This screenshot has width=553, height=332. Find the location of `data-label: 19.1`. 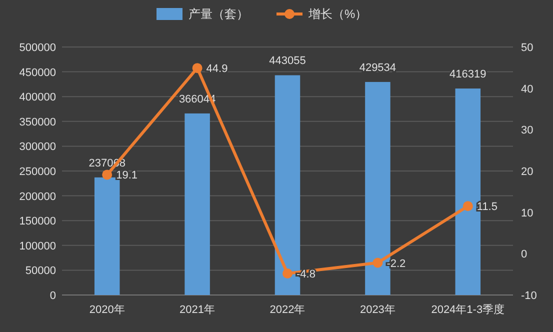

data-label: 19.1 is located at coordinates (127, 176).